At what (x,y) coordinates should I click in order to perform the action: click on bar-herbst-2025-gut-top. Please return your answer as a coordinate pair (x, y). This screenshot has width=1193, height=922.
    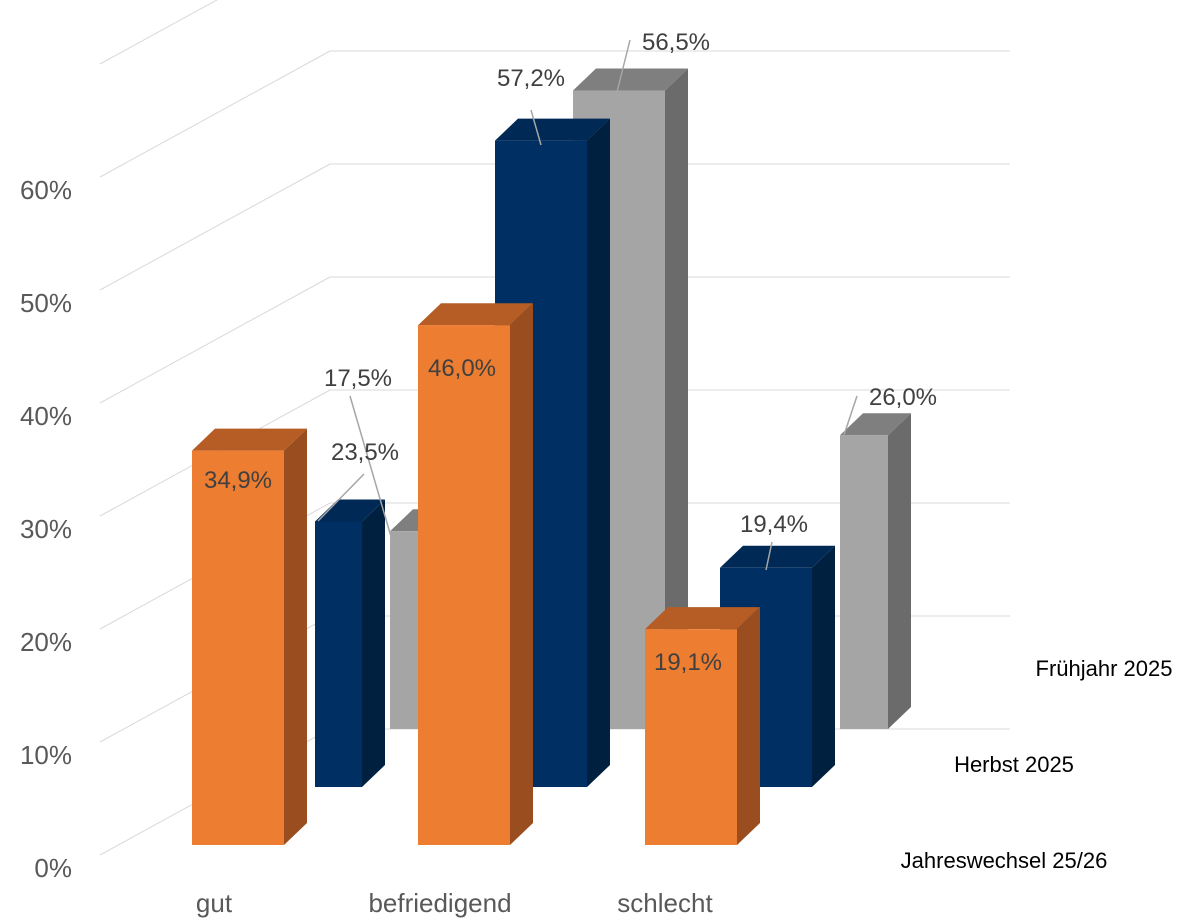
    Looking at the image, I should click on (350, 510).